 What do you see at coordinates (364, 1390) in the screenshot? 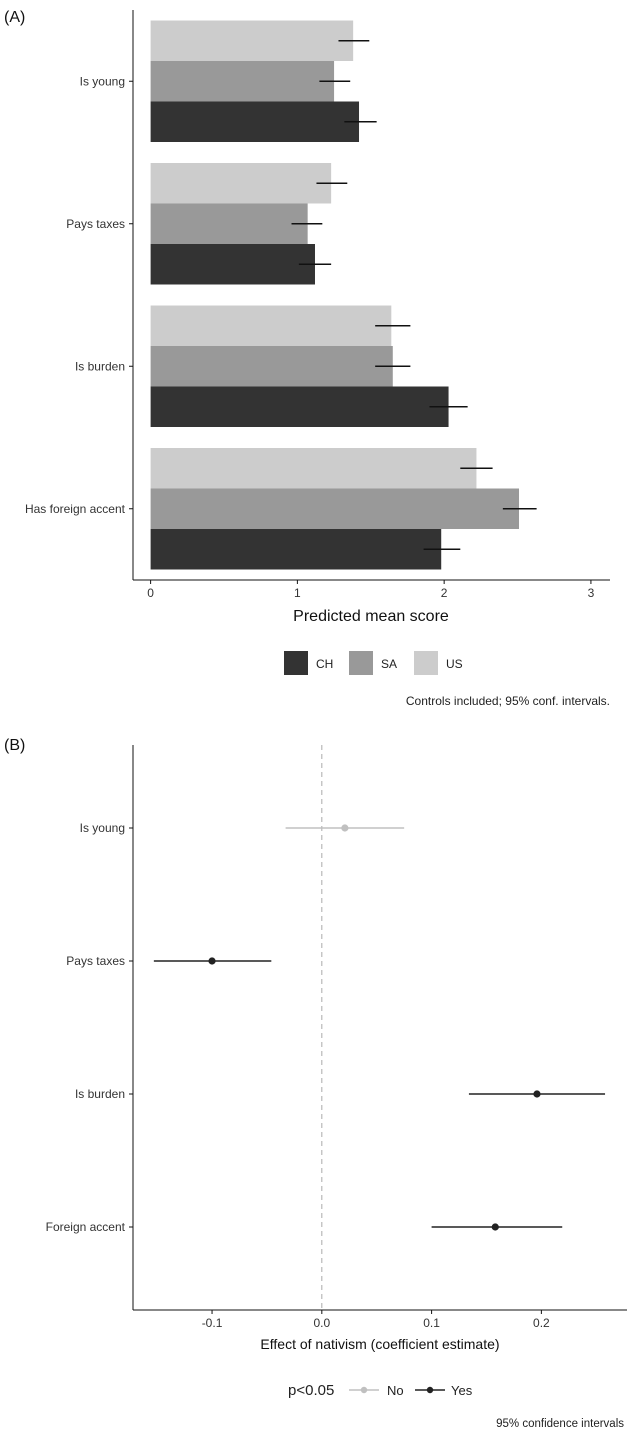
I see `legend-key-no-point` at bounding box center [364, 1390].